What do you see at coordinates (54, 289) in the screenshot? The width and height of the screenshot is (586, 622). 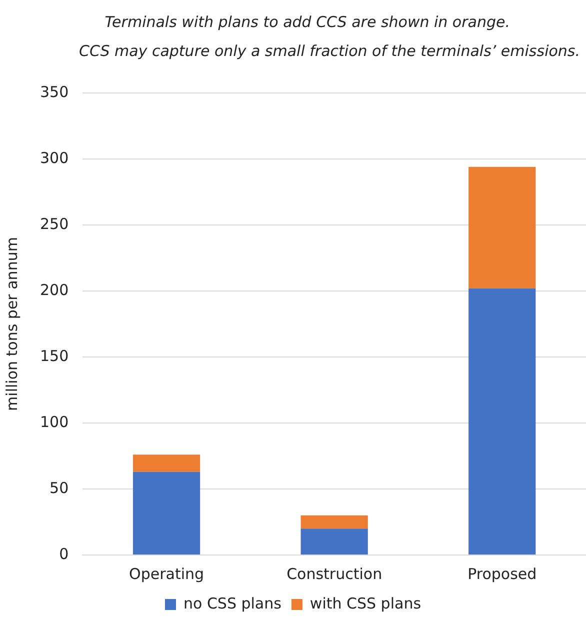 I see `y-tick-label: 200` at bounding box center [54, 289].